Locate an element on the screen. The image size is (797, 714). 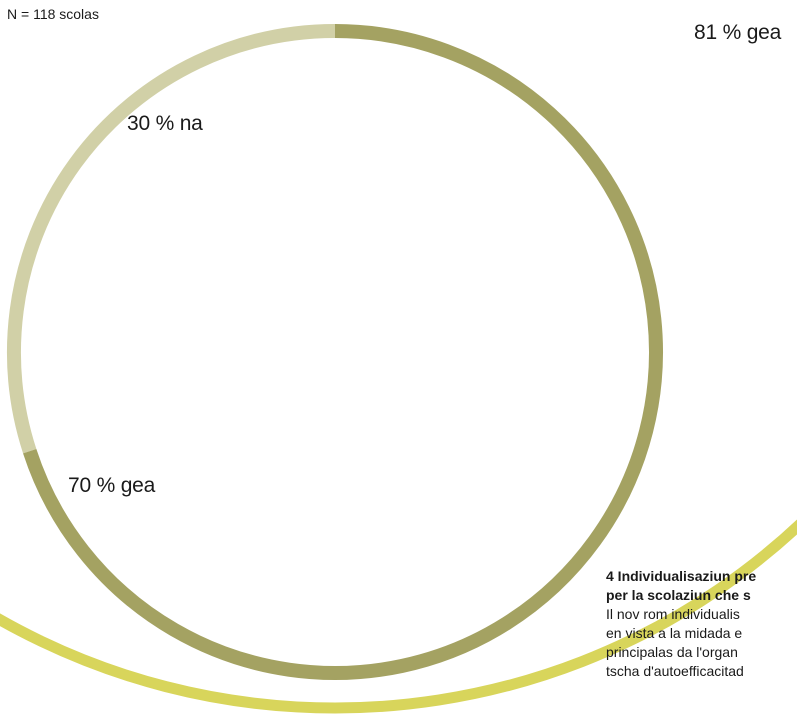
sample-size-note: N = 118 scolas is located at coordinates (53, 14).